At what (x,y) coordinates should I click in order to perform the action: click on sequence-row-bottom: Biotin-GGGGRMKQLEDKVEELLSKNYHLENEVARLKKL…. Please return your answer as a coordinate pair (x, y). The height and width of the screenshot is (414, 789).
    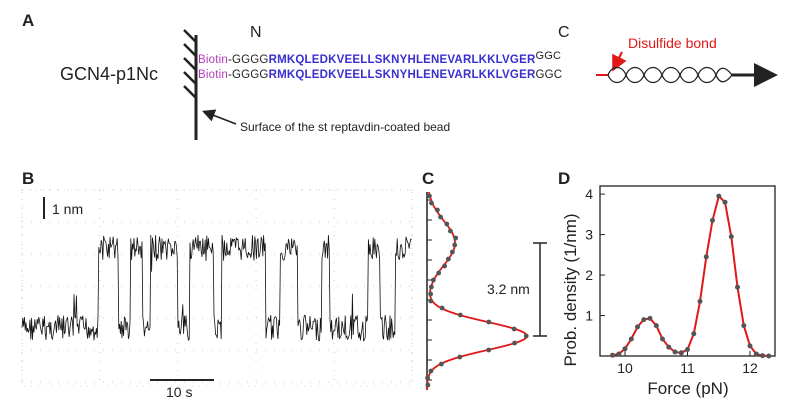
    Looking at the image, I should click on (380, 75).